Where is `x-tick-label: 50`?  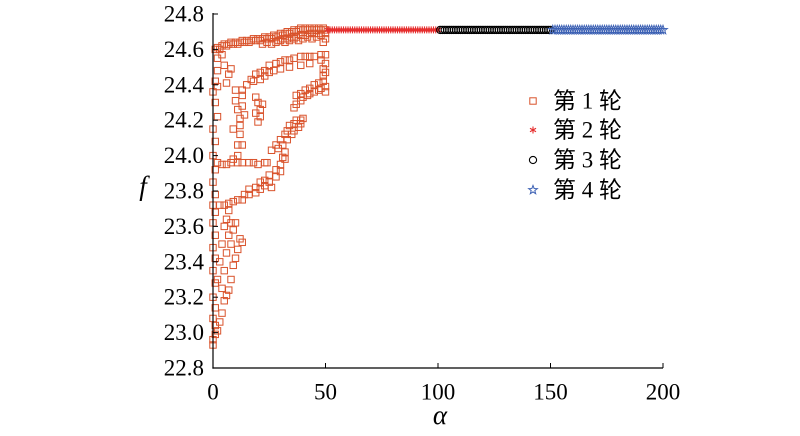
x-tick-label: 50 is located at coordinates (325, 392).